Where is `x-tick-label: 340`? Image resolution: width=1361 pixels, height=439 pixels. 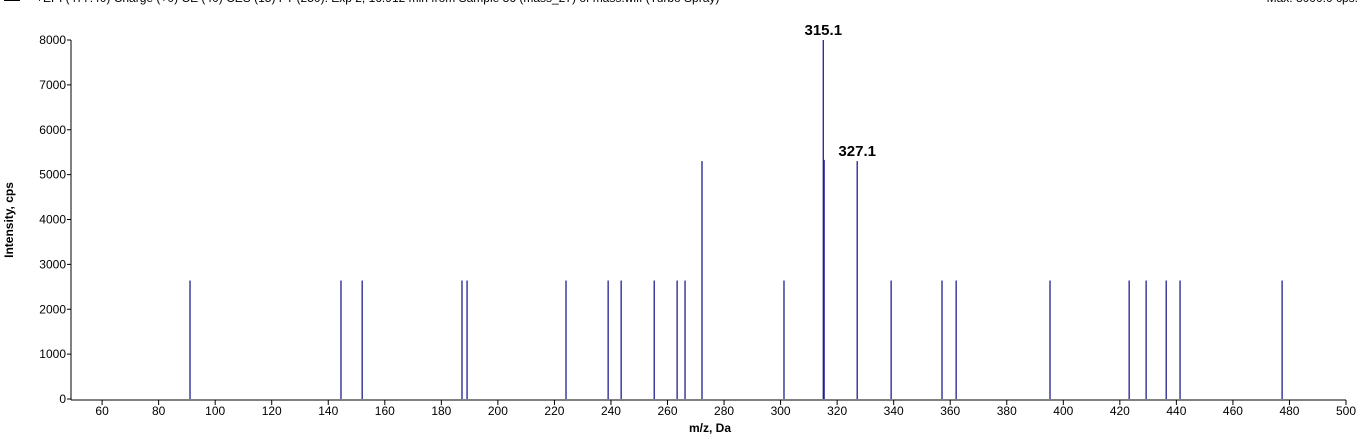 x-tick-label: 340 is located at coordinates (894, 411).